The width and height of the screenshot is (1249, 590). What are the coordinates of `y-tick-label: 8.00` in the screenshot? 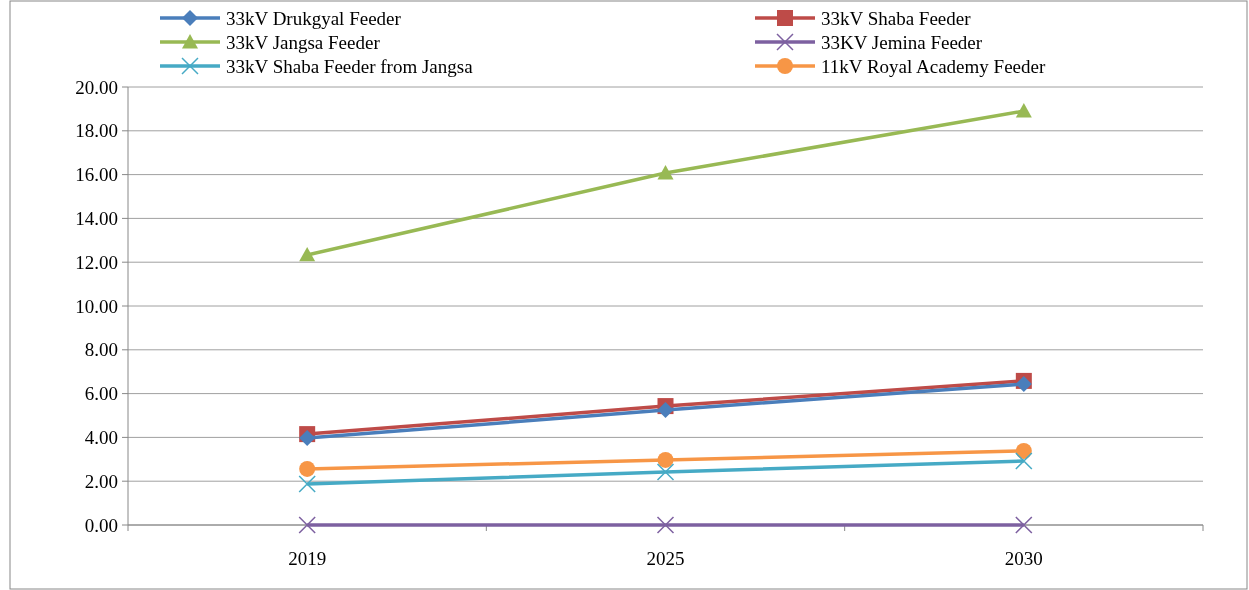 It's located at (101, 350).